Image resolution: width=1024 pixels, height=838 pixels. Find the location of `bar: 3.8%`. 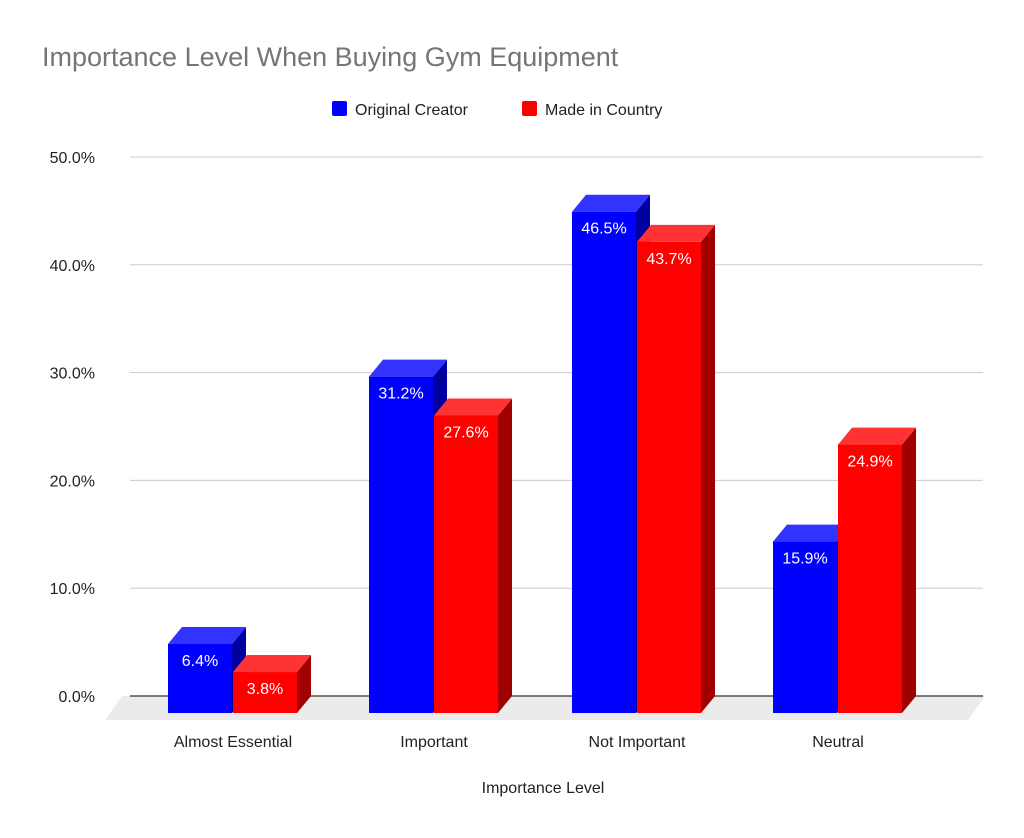

bar: 3.8% is located at coordinates (272, 684).